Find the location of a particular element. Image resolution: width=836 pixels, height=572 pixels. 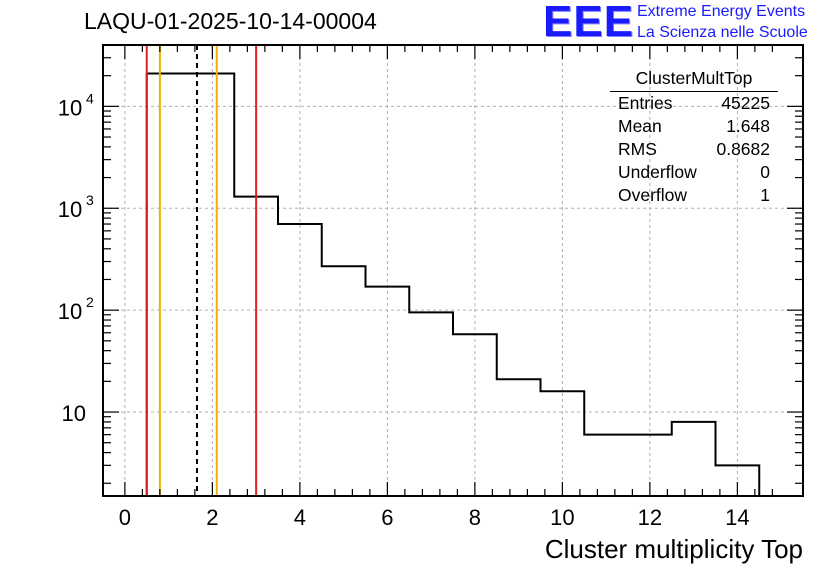

chart-title: LAQU-01-2025-10-14-00004 is located at coordinates (230, 21).